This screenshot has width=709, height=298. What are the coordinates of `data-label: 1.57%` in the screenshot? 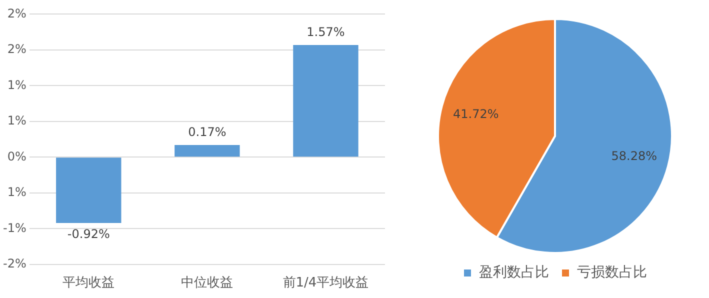 It's located at (325, 32).